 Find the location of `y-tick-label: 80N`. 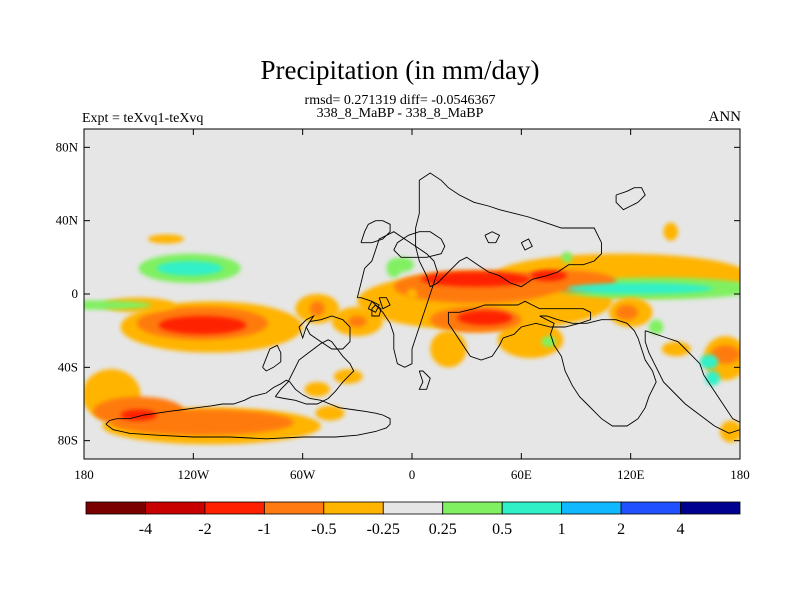

y-tick-label: 80N is located at coordinates (67, 146).